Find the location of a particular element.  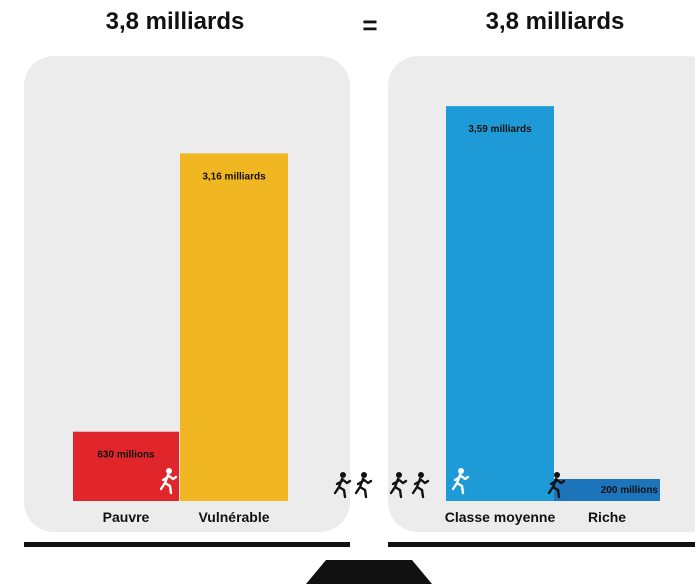

left-scale-shelf is located at coordinates (187, 544).